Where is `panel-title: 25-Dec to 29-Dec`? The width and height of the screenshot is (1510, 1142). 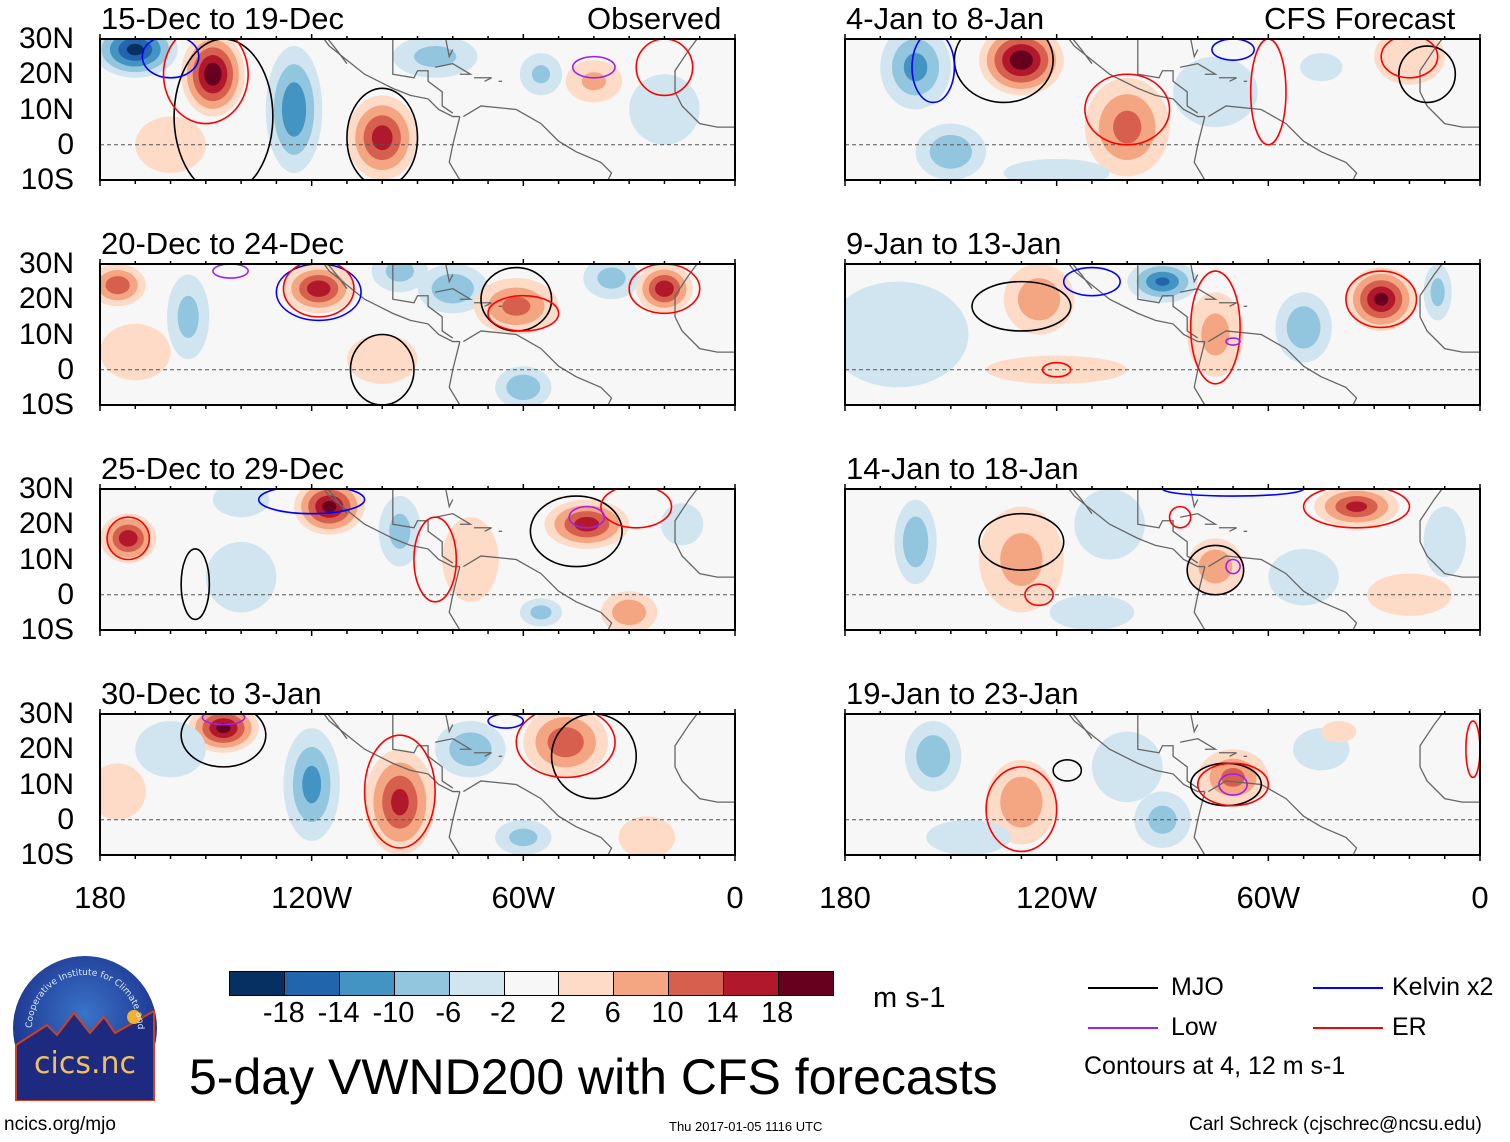 panel-title: 25-Dec to 29-Dec is located at coordinates (222, 468).